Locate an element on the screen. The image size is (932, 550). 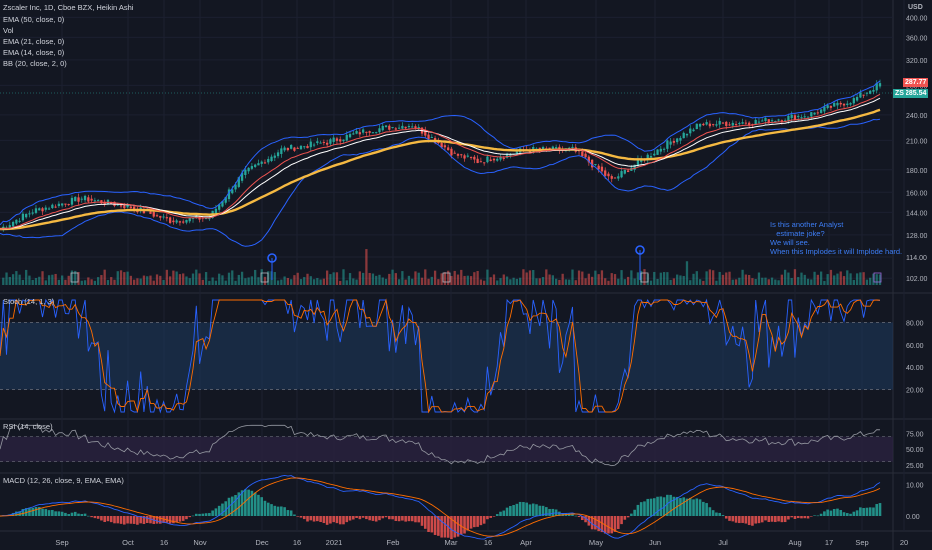
x-tick-label: Jul is located at coordinates (723, 542).